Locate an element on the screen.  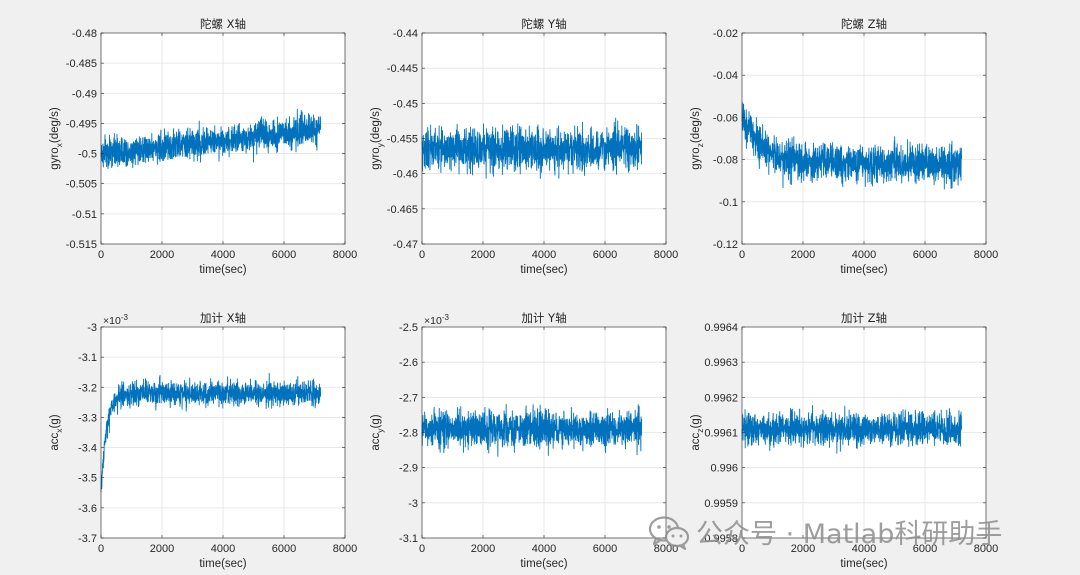
y-tick-label: -0.45 is located at coordinates (405, 104).